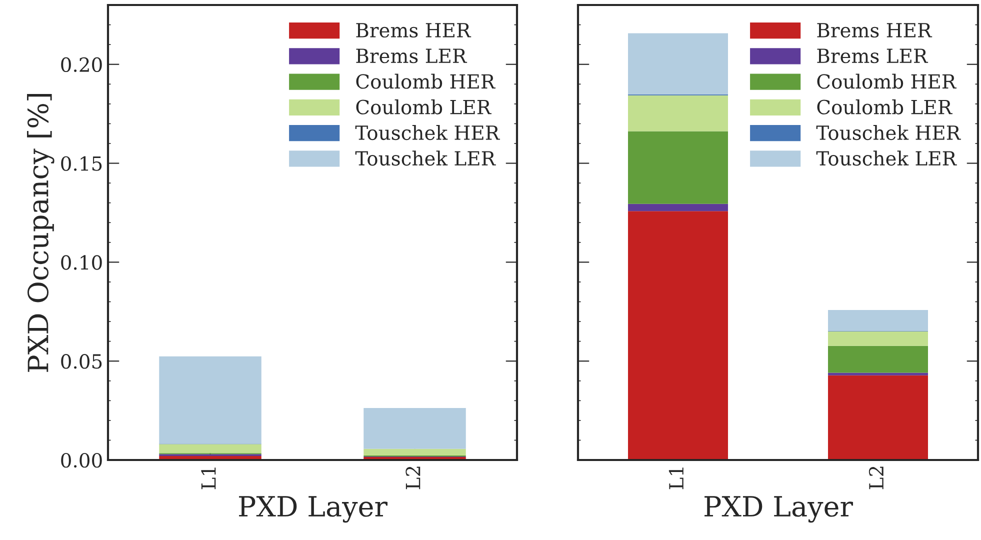 The height and width of the screenshot is (540, 981). What do you see at coordinates (81, 361) in the screenshot?
I see `y-tick-label: 0.05` at bounding box center [81, 361].